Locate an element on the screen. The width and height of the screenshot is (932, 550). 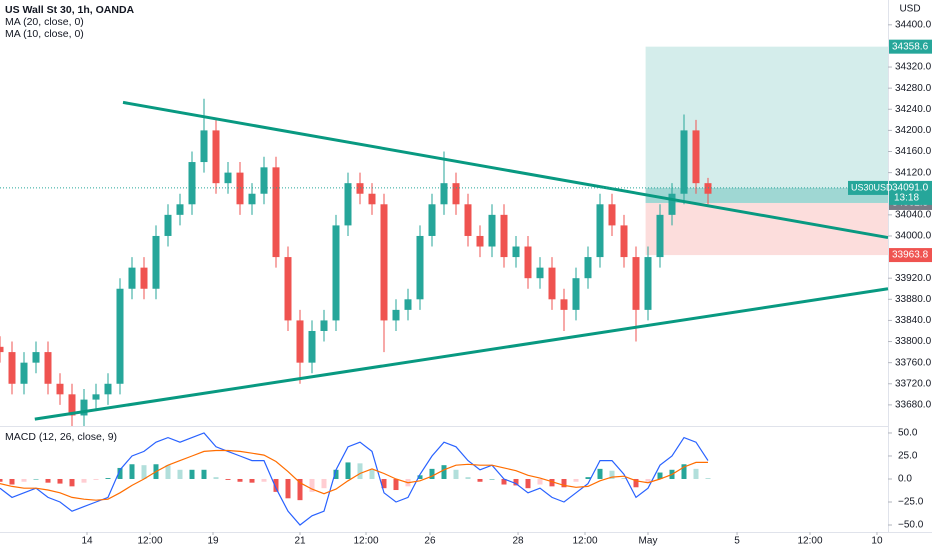
countdown-label: 13:18 is located at coordinates (906, 198).